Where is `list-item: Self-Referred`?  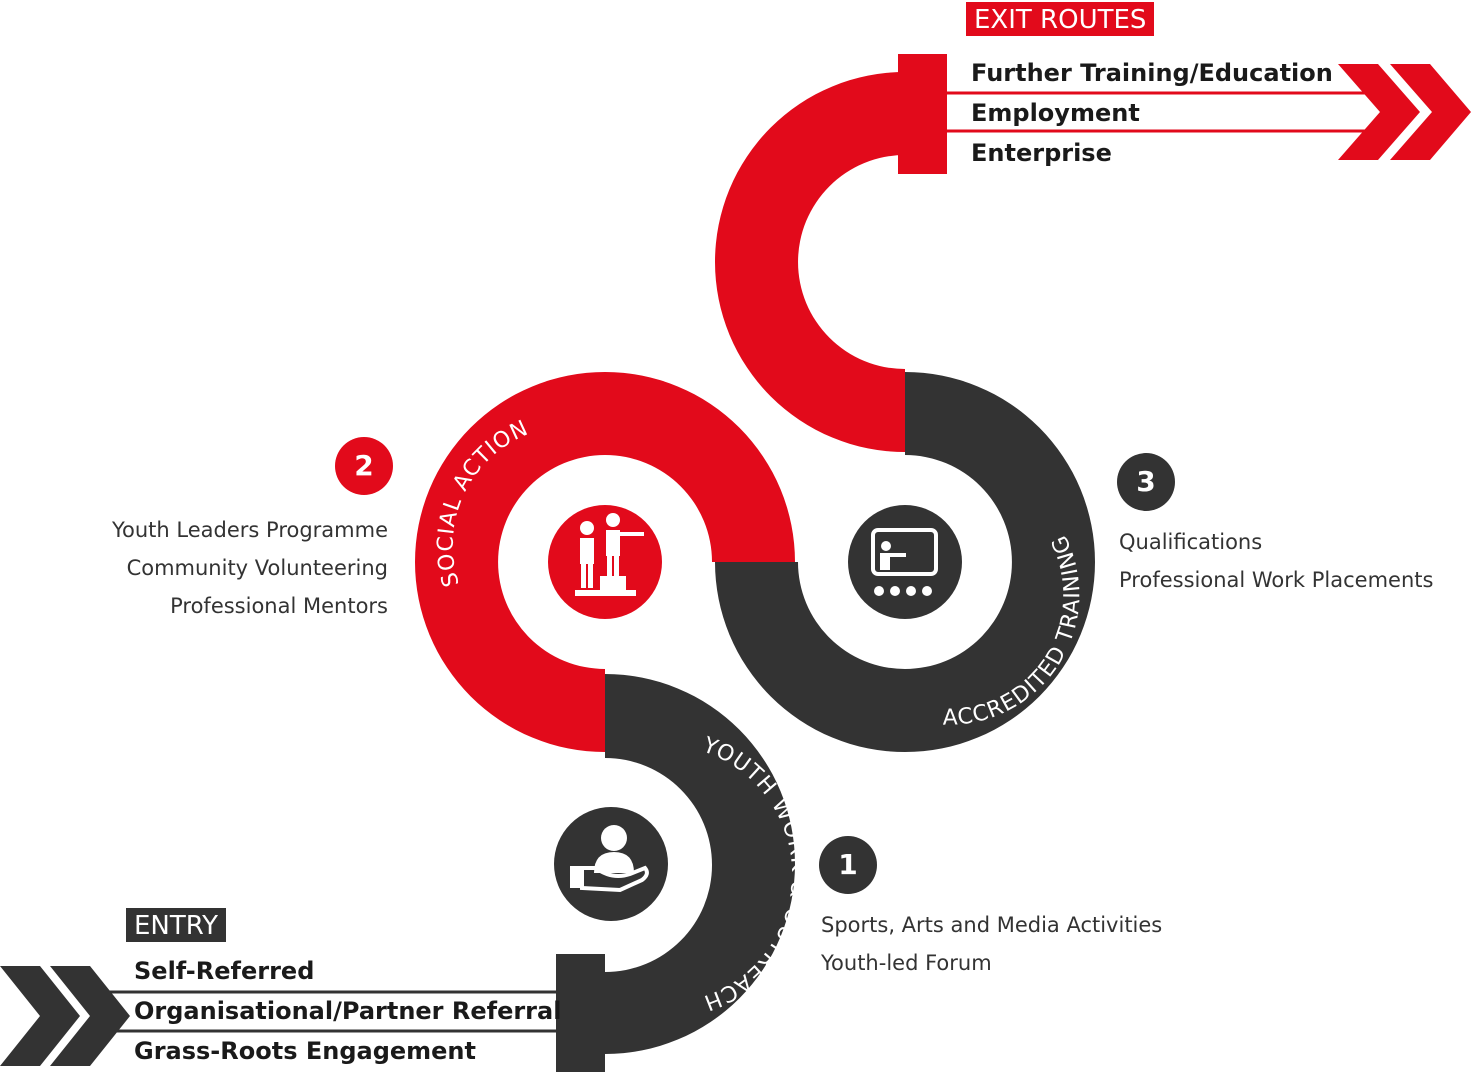
list-item: Self-Referred is located at coordinates (224, 971).